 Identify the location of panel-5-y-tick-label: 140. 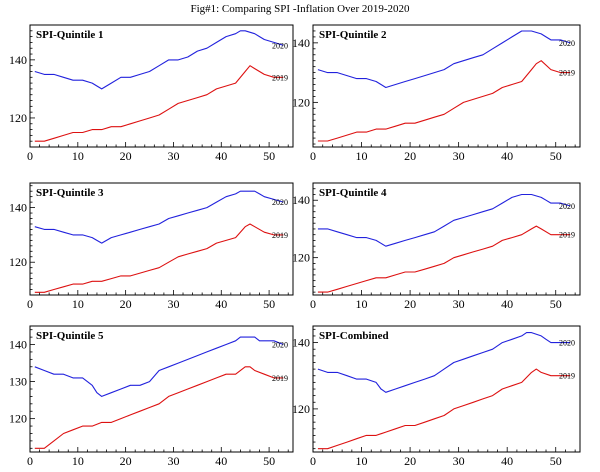
(18, 345).